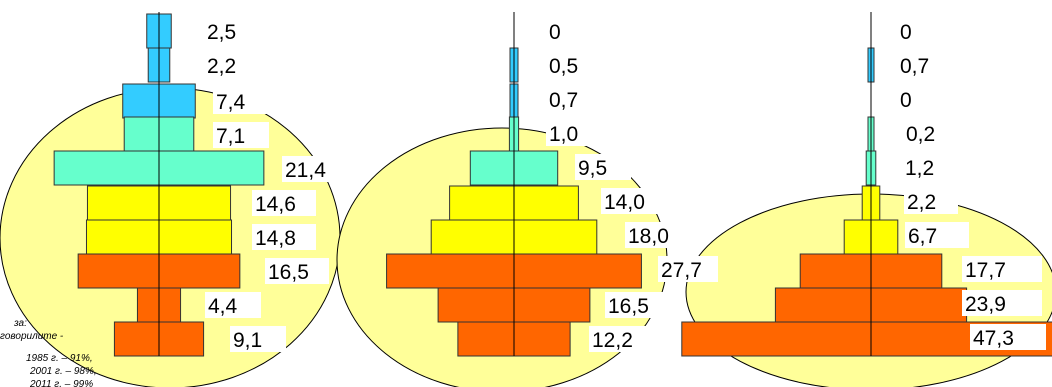 The image size is (1052, 387). I want to click on pyramid-2-value-label: 27,7, so click(681, 270).